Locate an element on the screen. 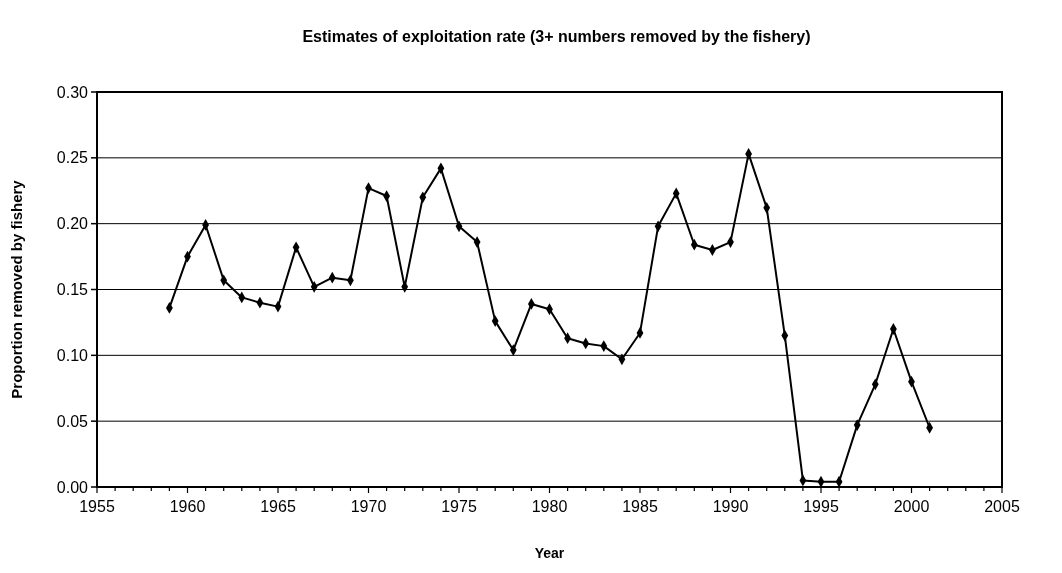 This screenshot has width=1062, height=573. y-tick-label: 0.10 is located at coordinates (72, 355).